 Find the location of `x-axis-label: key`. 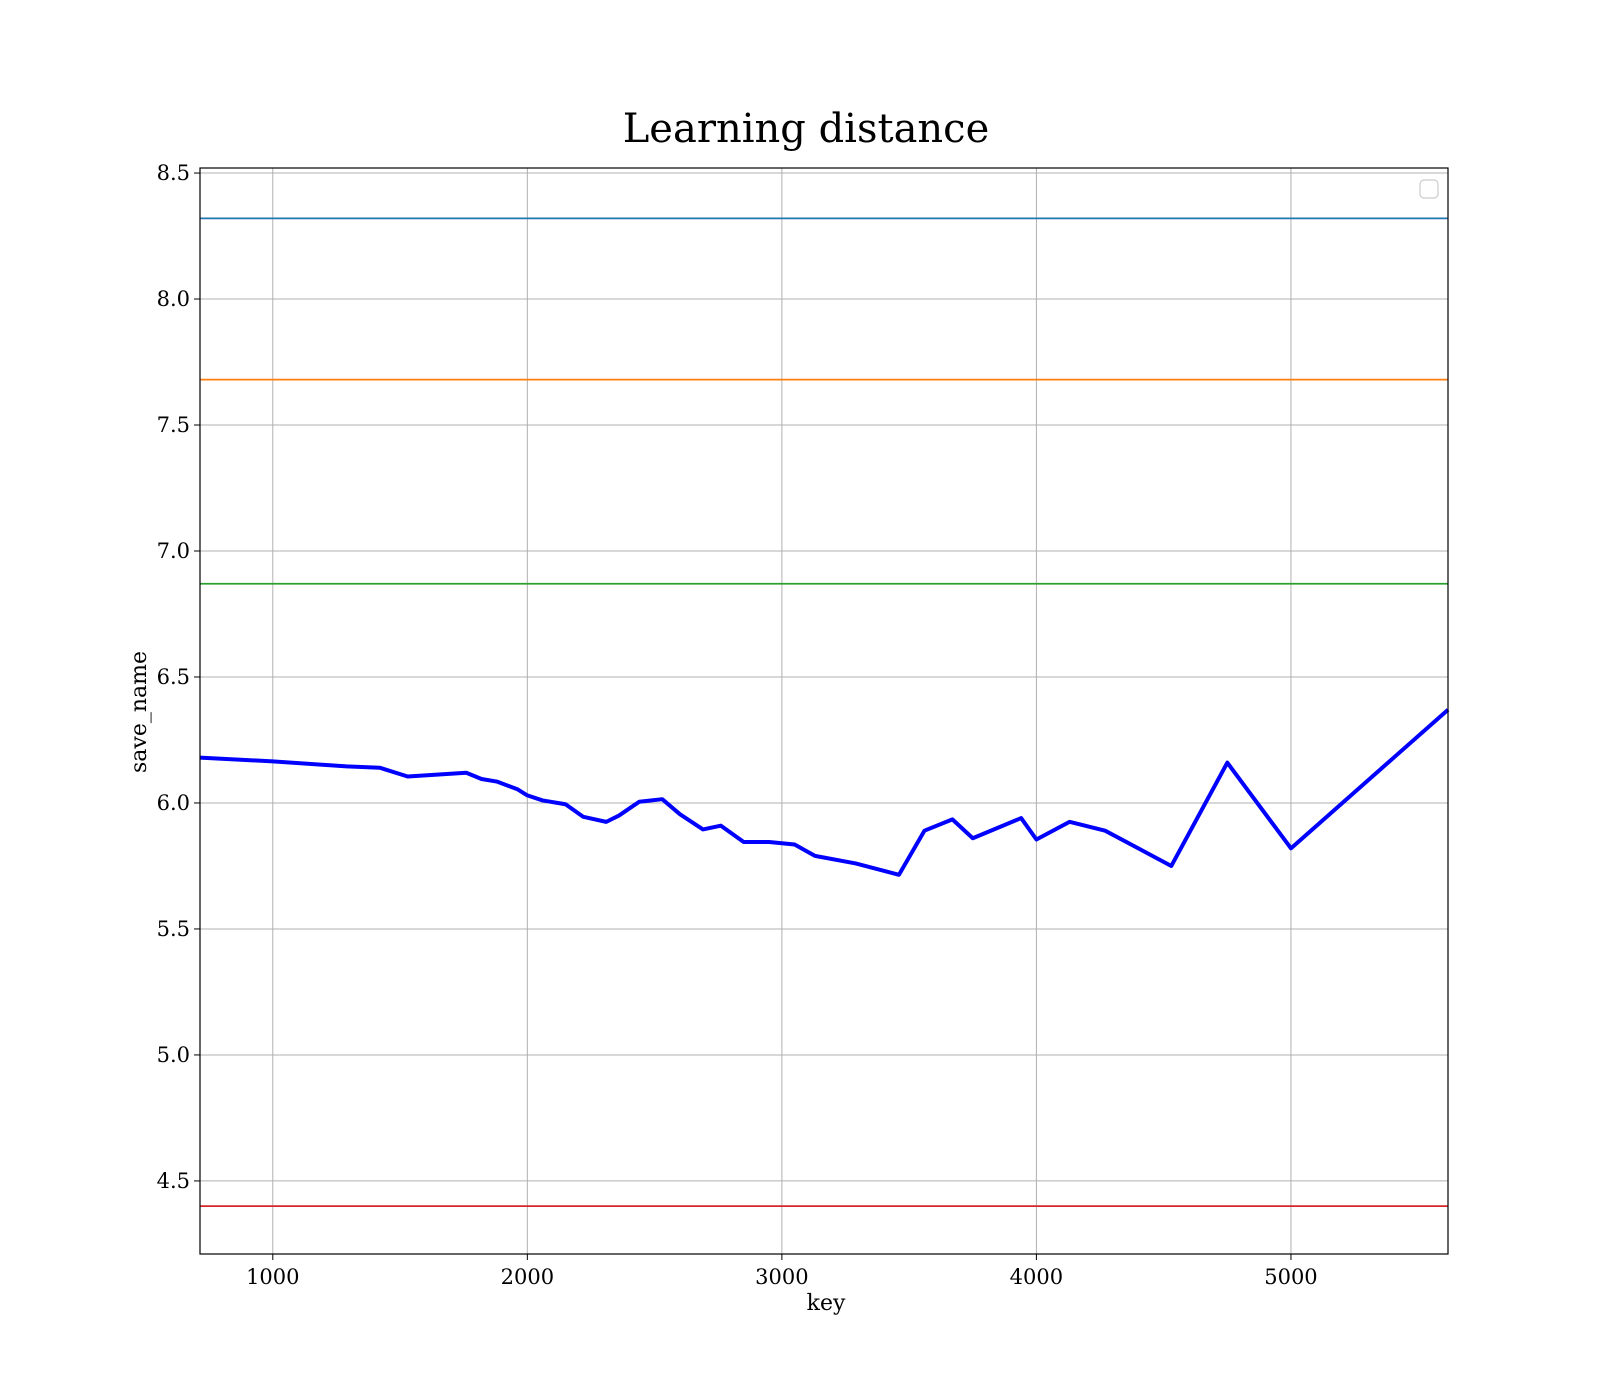

x-axis-label: key is located at coordinates (826, 1303).